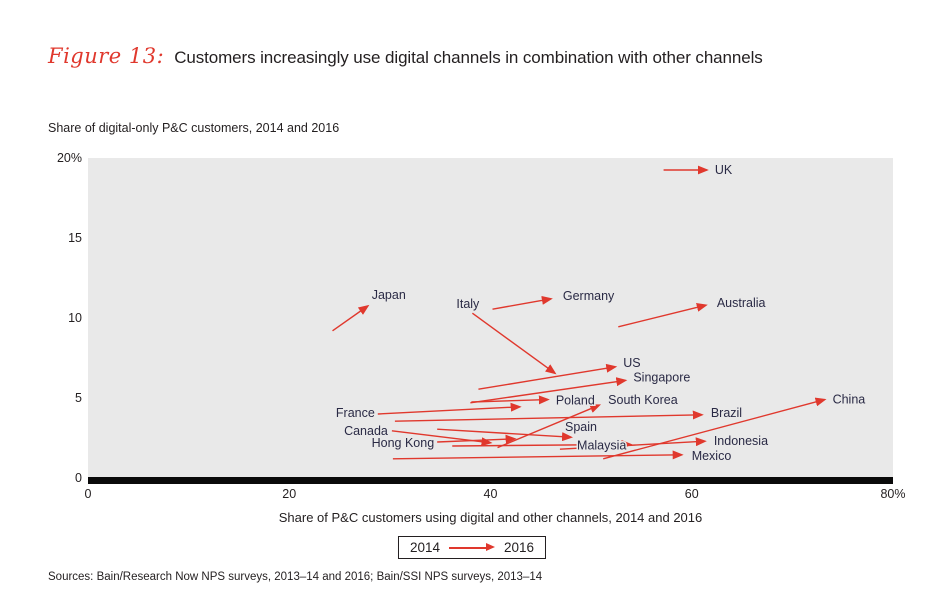  What do you see at coordinates (548, 376) in the screenshot?
I see `arrow-us` at bounding box center [548, 376].